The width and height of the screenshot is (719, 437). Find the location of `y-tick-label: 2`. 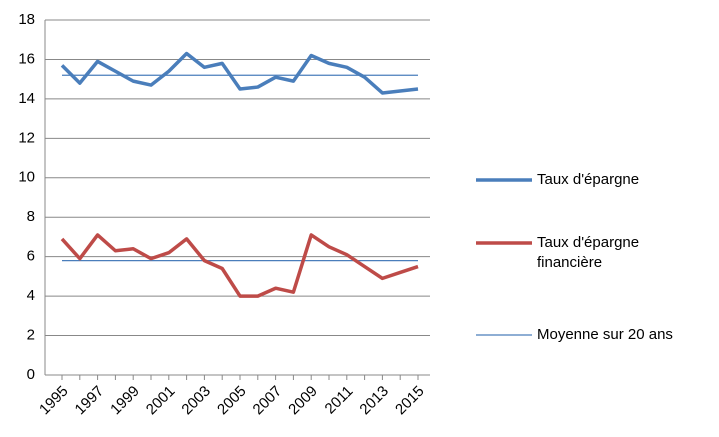

y-tick-label: 2 is located at coordinates (31, 335).